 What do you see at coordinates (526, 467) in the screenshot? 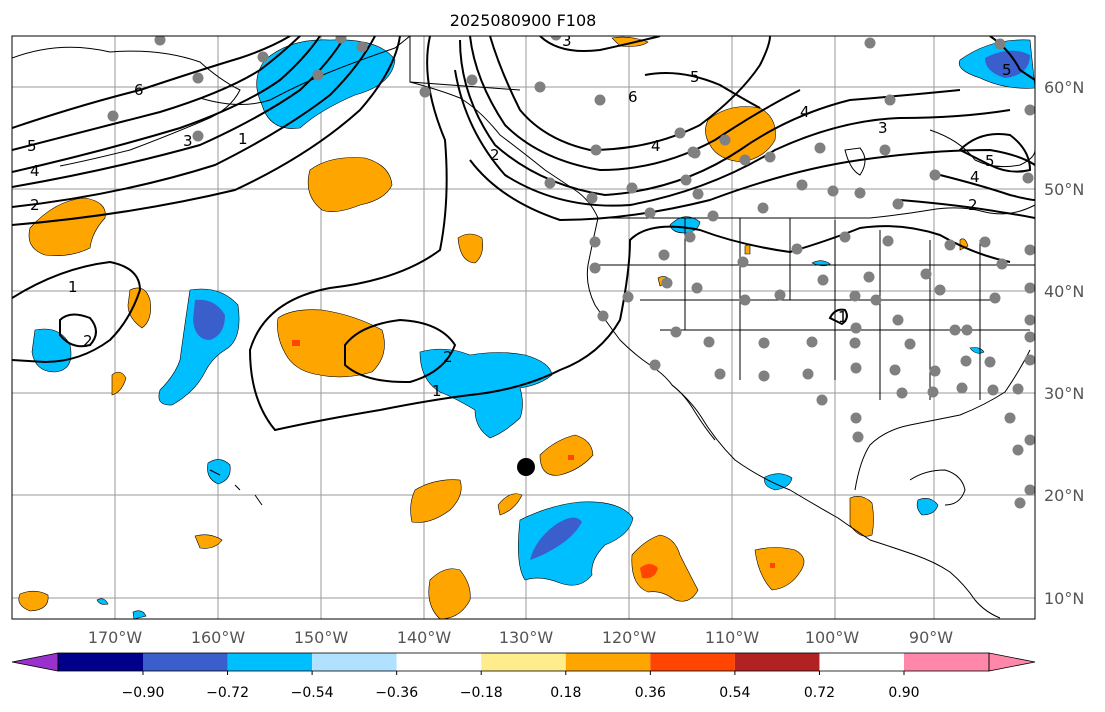
I see `storm-center-marker` at bounding box center [526, 467].